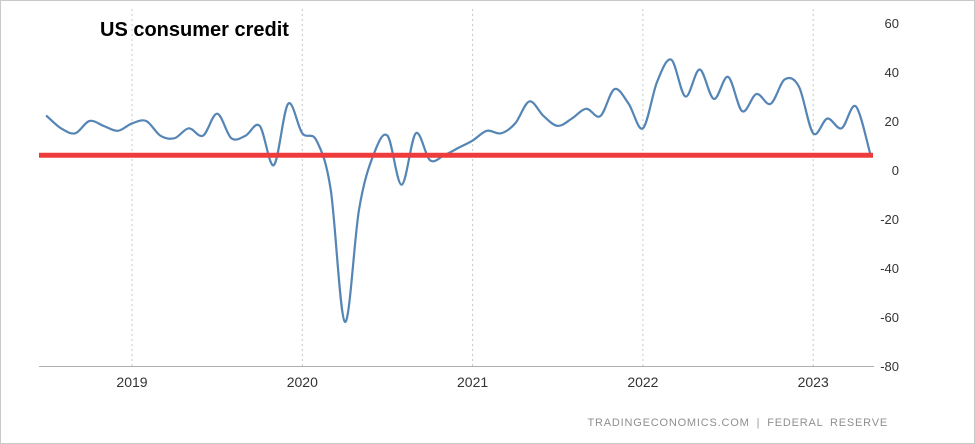  I want to click on y-tick-label-20: 20, so click(892, 121).